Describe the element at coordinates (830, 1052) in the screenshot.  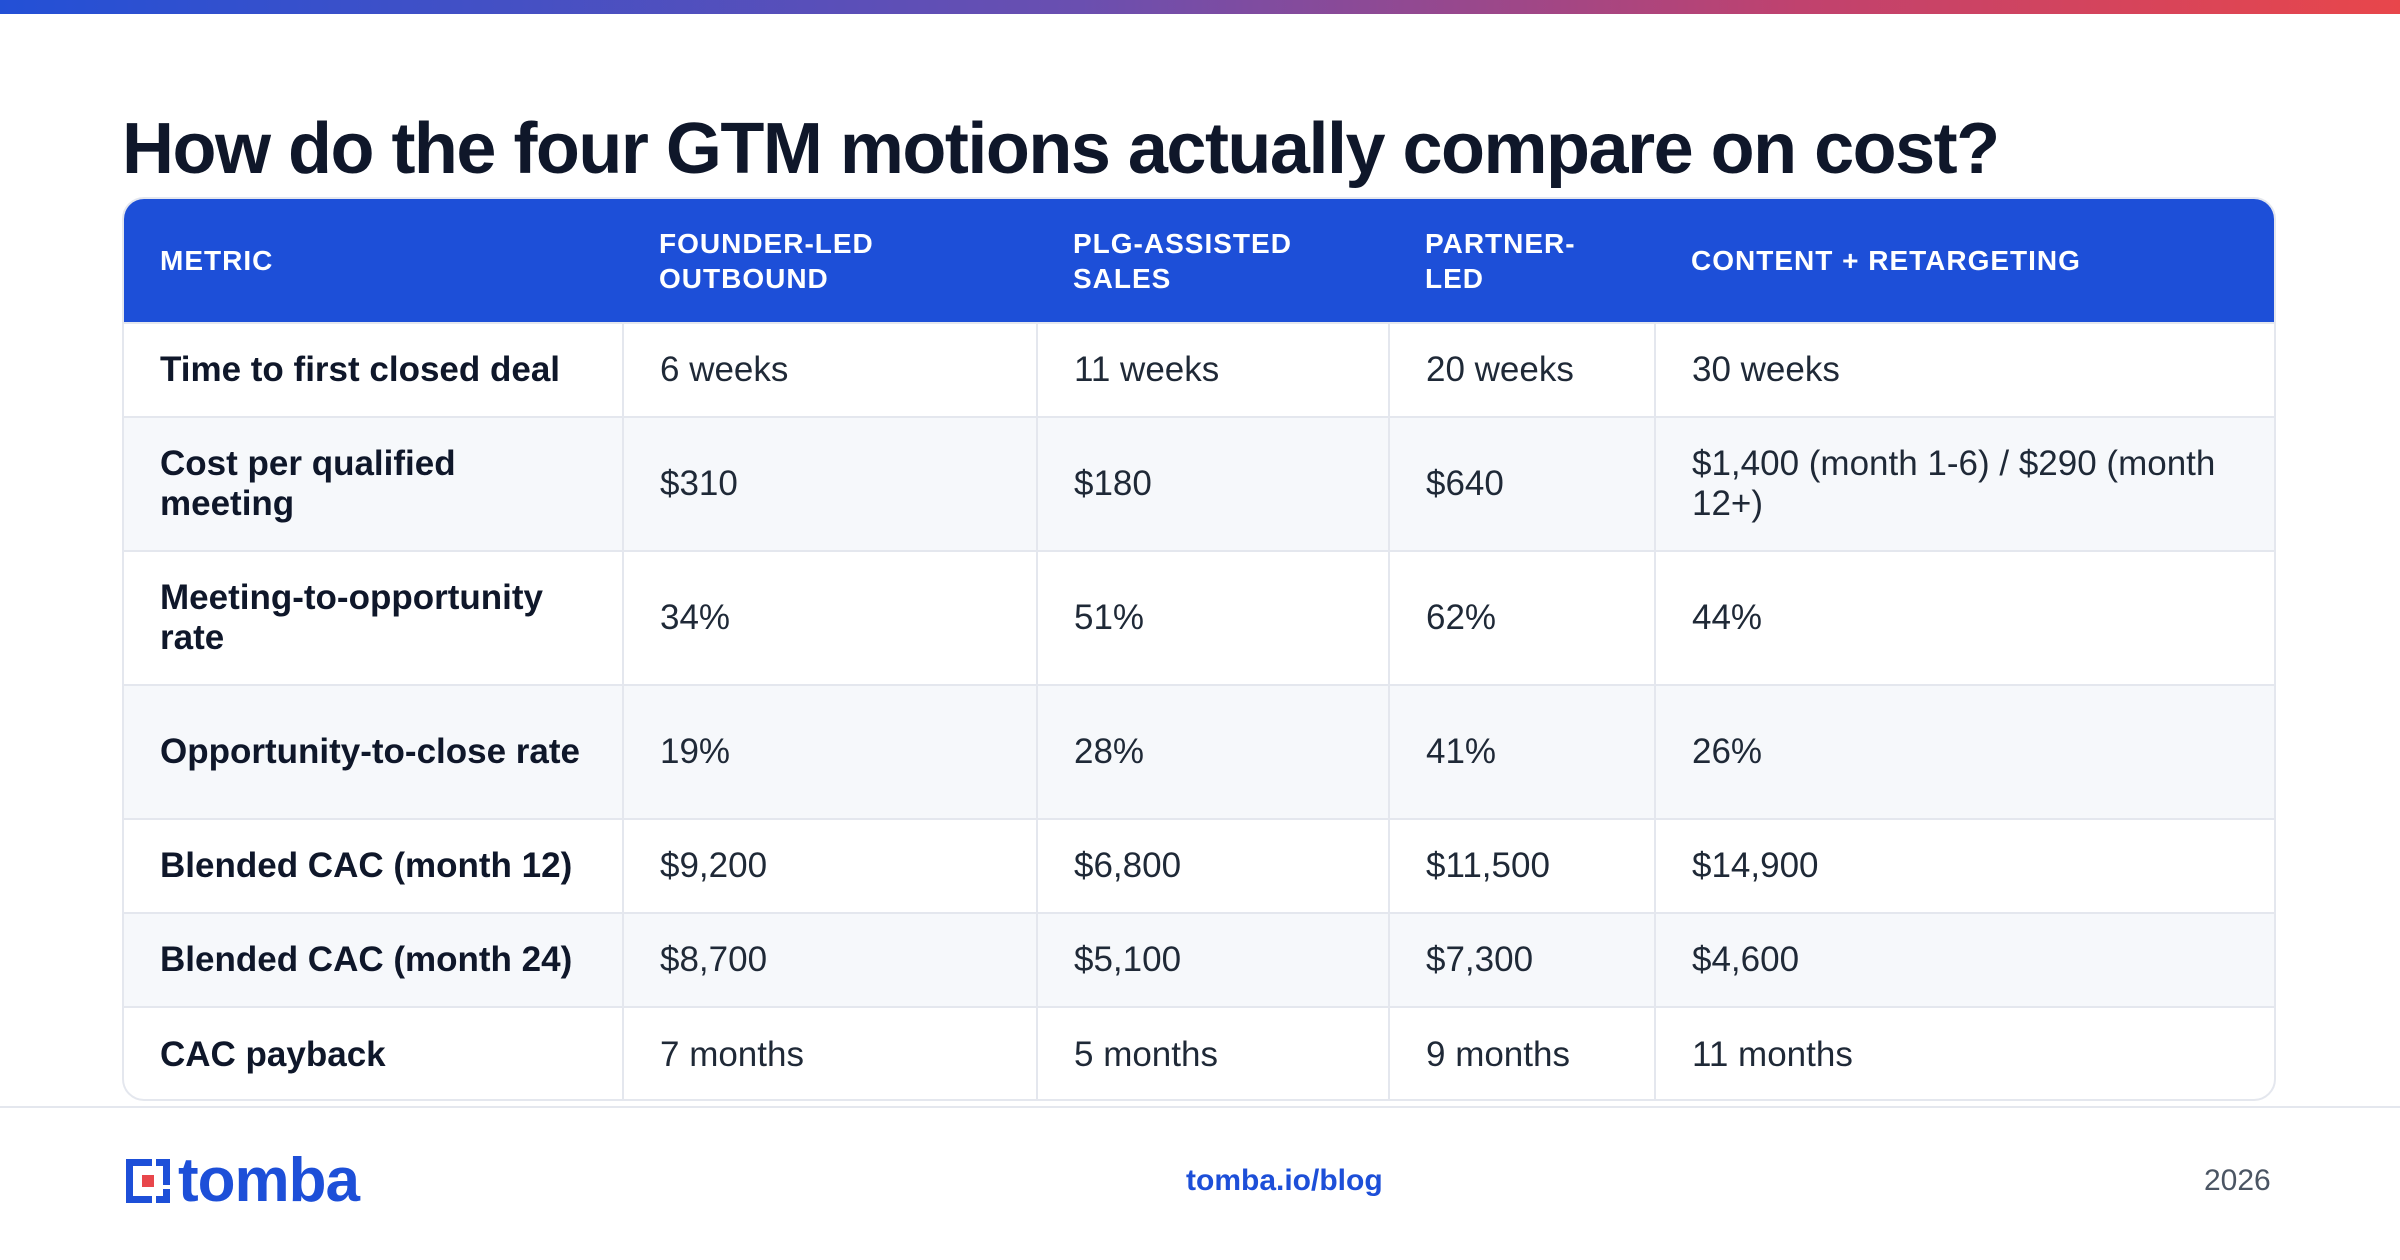
I see `value-cell: 7 months` at that location.